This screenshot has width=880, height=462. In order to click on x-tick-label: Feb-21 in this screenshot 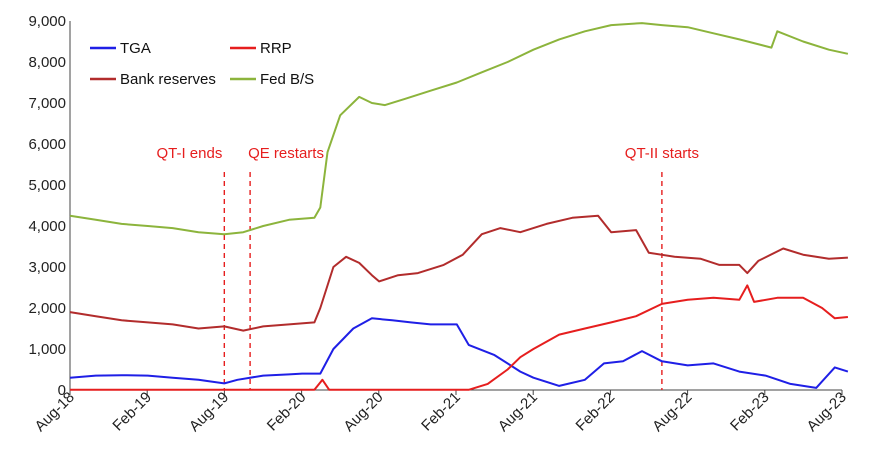, I will do `click(441, 412)`.